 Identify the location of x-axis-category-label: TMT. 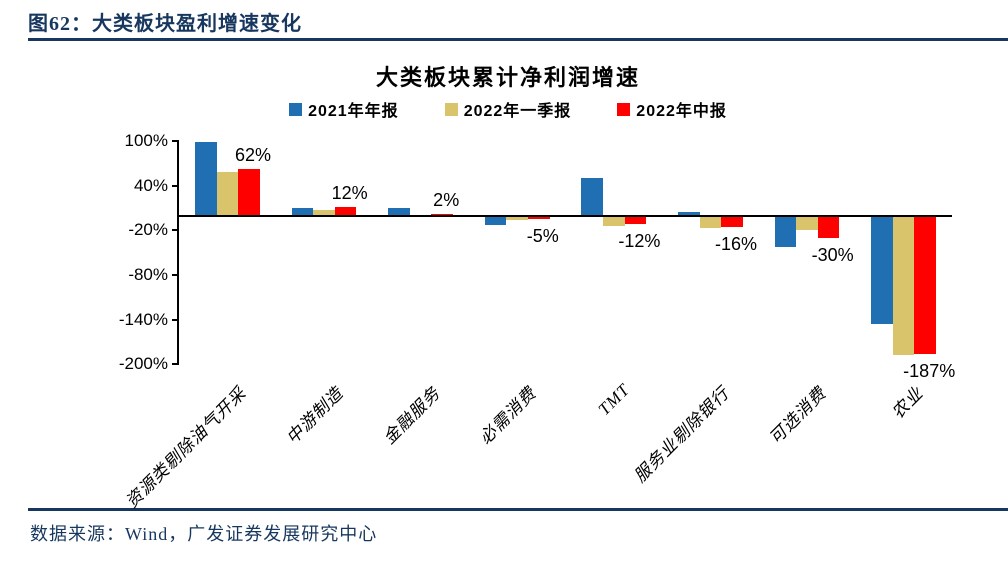
(614, 399).